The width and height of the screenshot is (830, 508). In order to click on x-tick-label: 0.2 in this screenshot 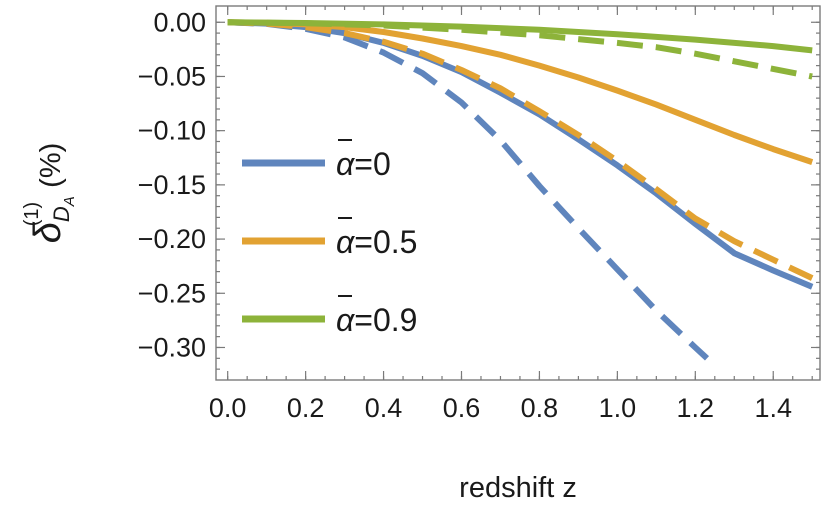, I will do `click(306, 408)`.